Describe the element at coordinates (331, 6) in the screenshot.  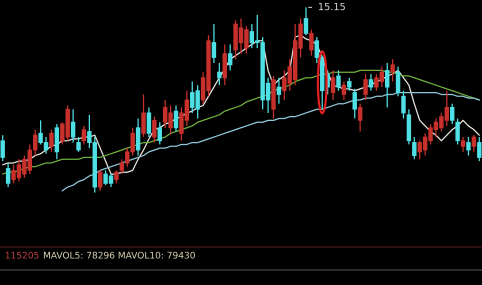
I see `annotation: 15.15` at that location.